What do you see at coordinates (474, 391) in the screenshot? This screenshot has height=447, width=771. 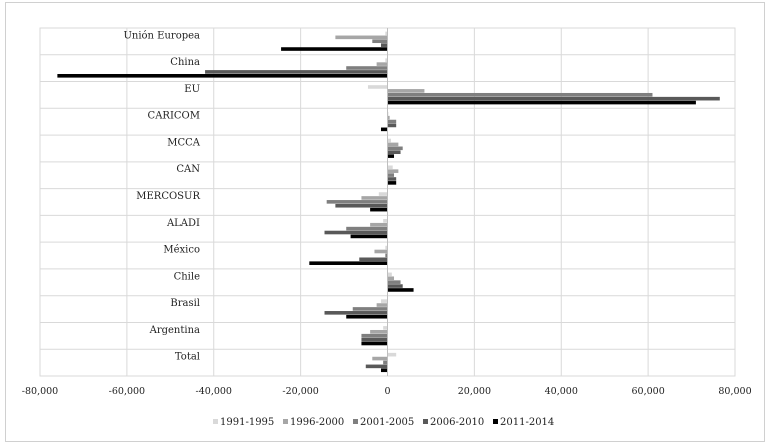 I see `x-tick-label: 20,000` at bounding box center [474, 391].